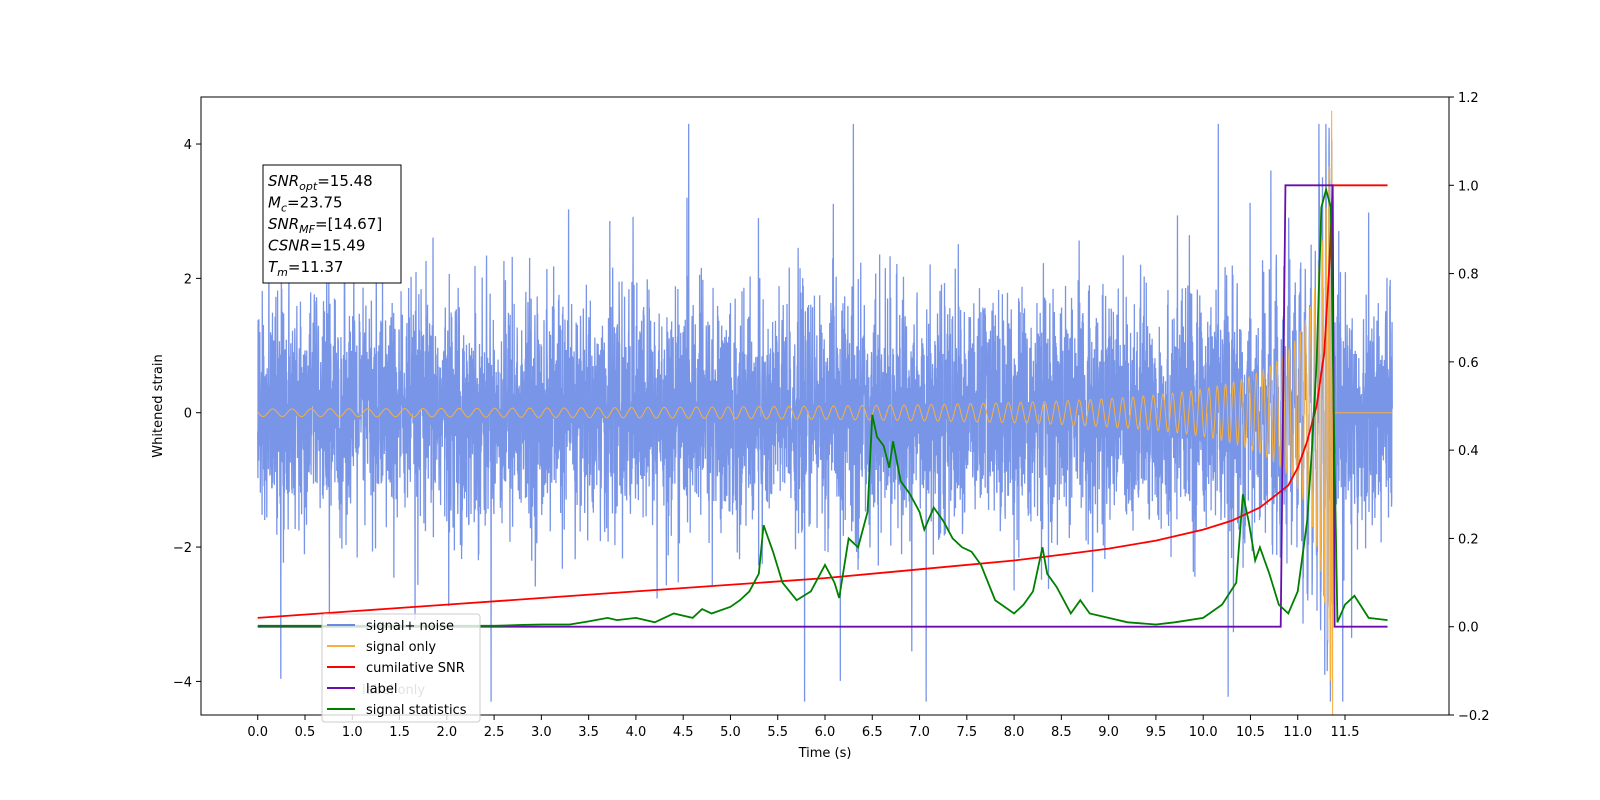 This screenshot has height=800, width=1600. What do you see at coordinates (274, 203) in the screenshot?
I see `annotation-symbol: M` at bounding box center [274, 203].